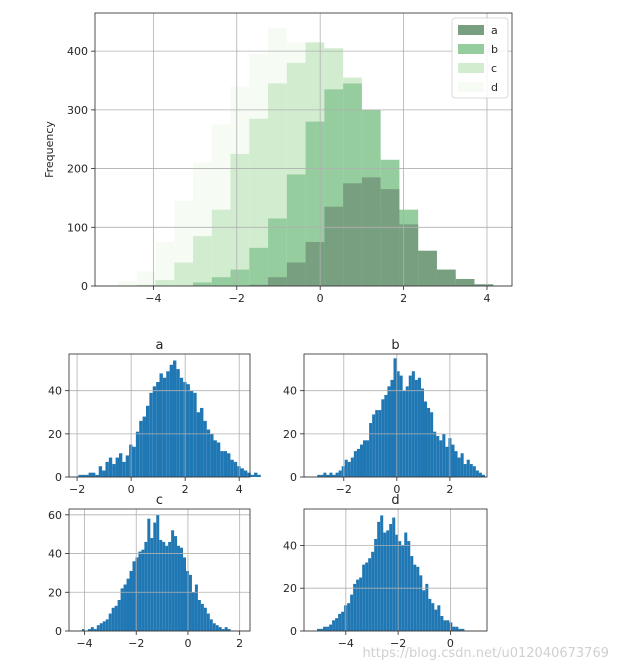 Image resolution: width=617 pixels, height=667 pixels. I want to click on y-tick-label: 20, so click(55, 434).